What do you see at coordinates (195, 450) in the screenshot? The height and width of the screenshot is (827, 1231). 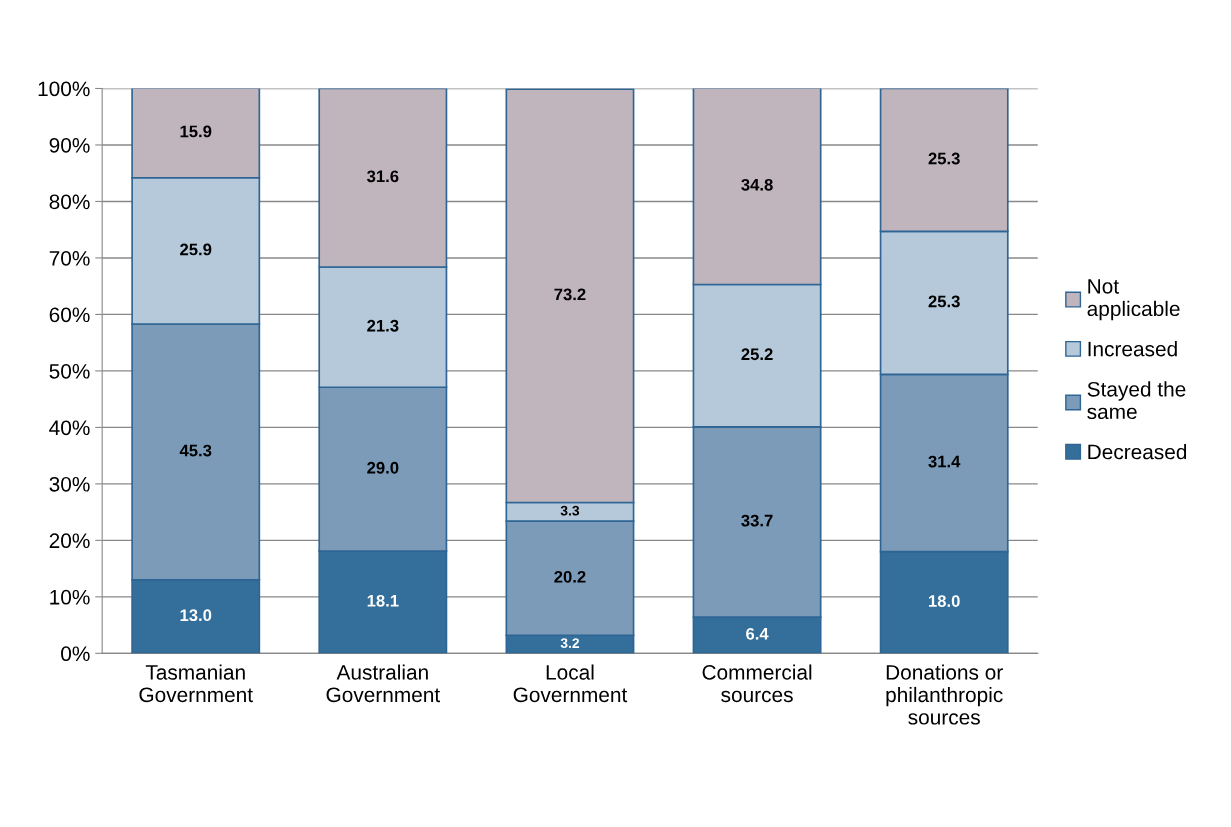 I see `data-label: 45.3` at bounding box center [195, 450].